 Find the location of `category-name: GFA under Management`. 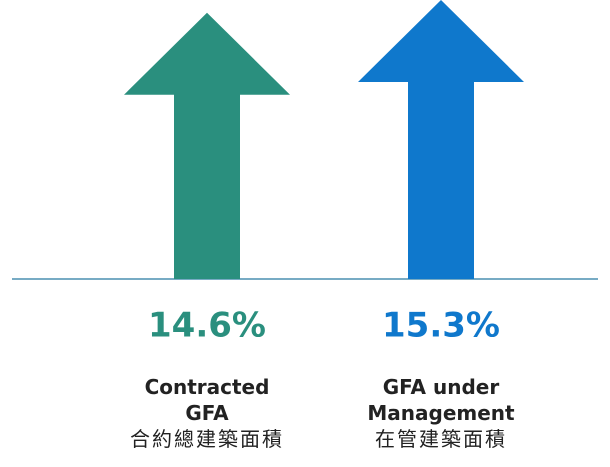

category-name: GFA under Management is located at coordinates (441, 400).